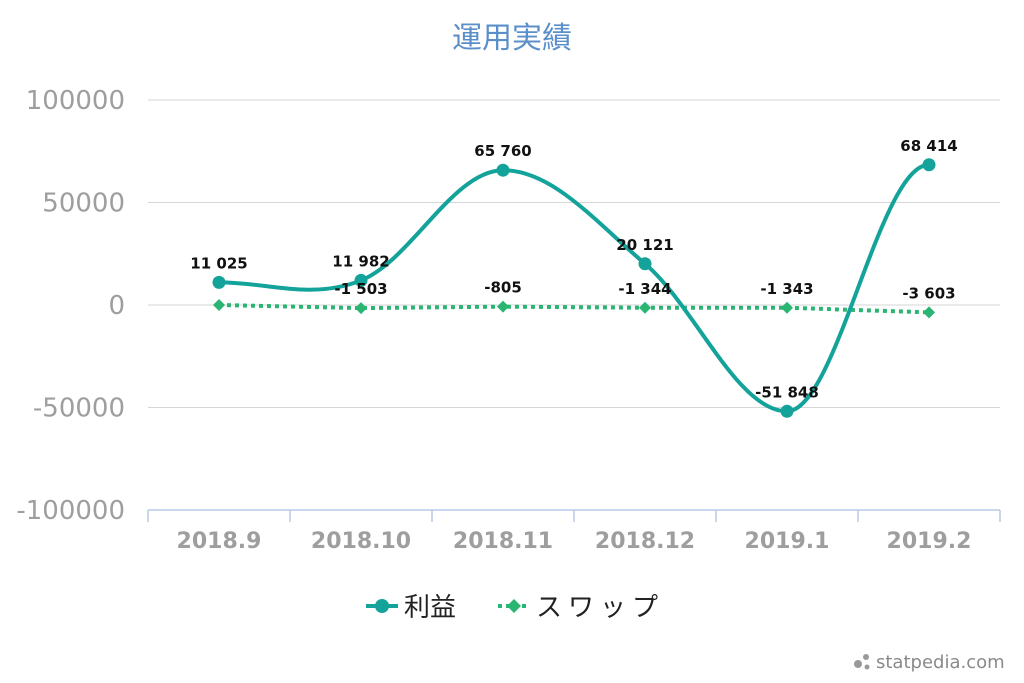  Describe the element at coordinates (219, 541) in the screenshot. I see `x-tick-label: 2018.9` at that location.